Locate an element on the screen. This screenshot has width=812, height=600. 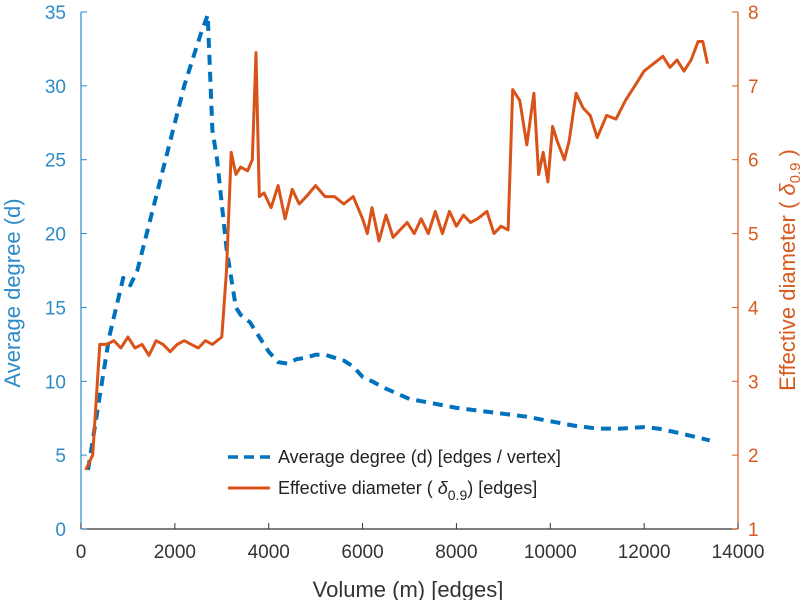
y-left-tick-label: 10 is located at coordinates (55, 382).